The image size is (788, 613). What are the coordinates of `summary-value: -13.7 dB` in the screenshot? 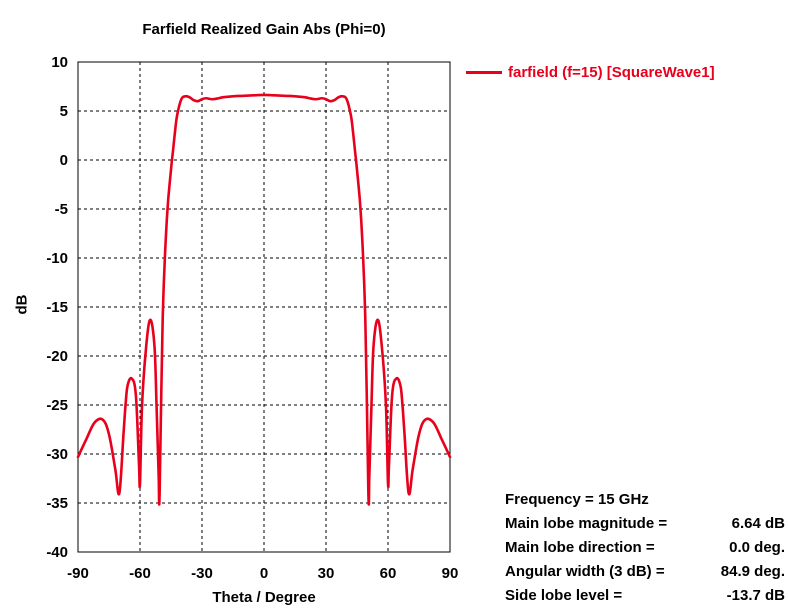 It's located at (755, 595).